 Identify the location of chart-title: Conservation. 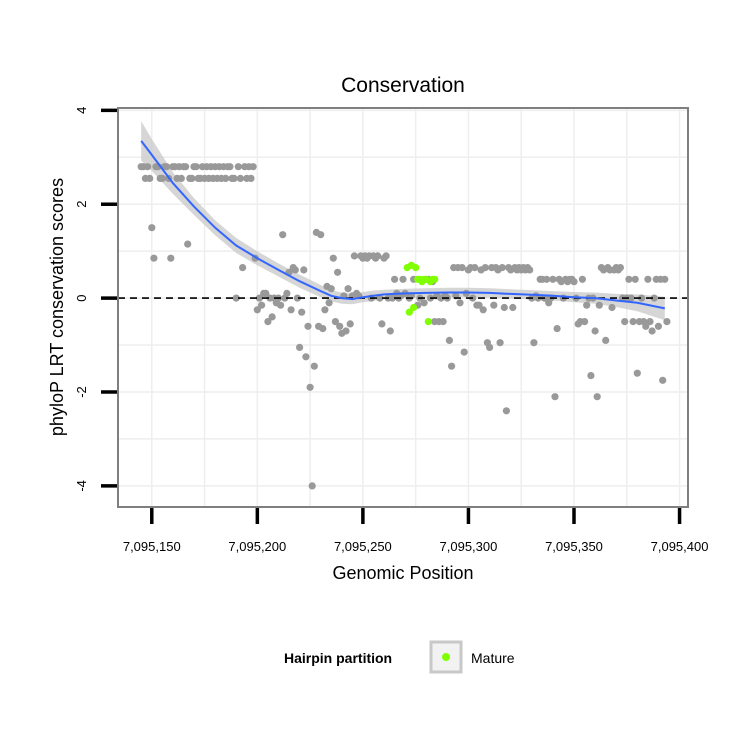
(403, 85).